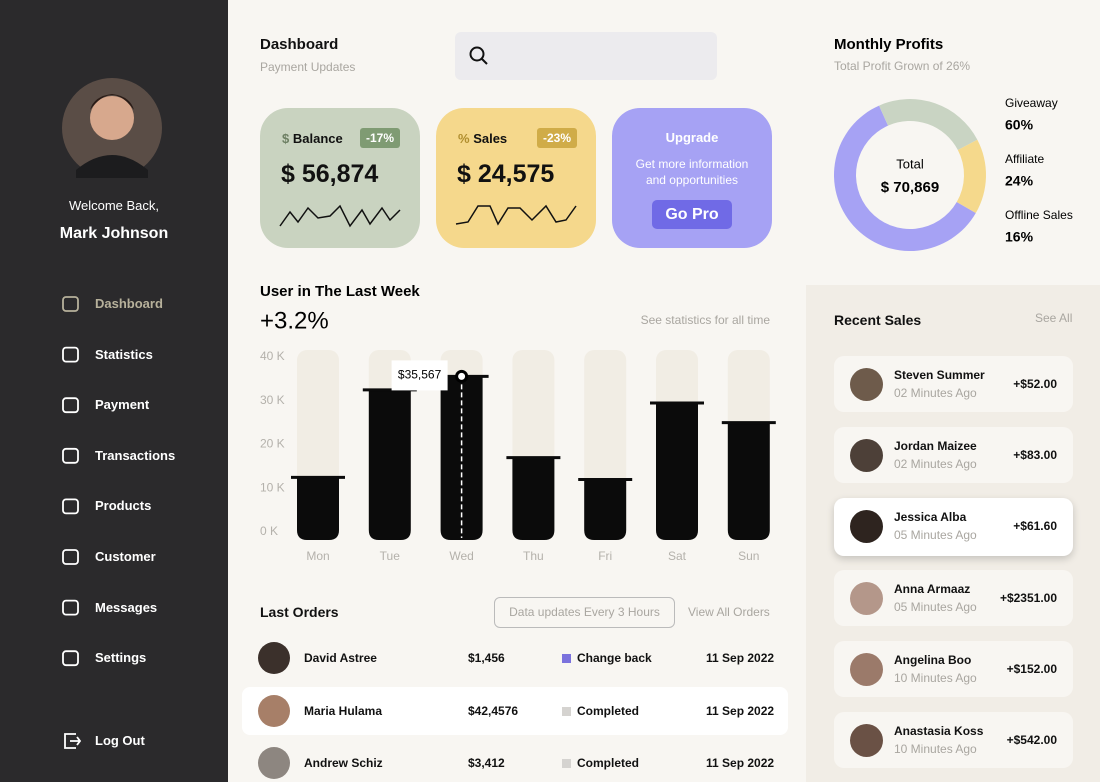  What do you see at coordinates (121, 658) in the screenshot?
I see `menu-item: Settings` at bounding box center [121, 658].